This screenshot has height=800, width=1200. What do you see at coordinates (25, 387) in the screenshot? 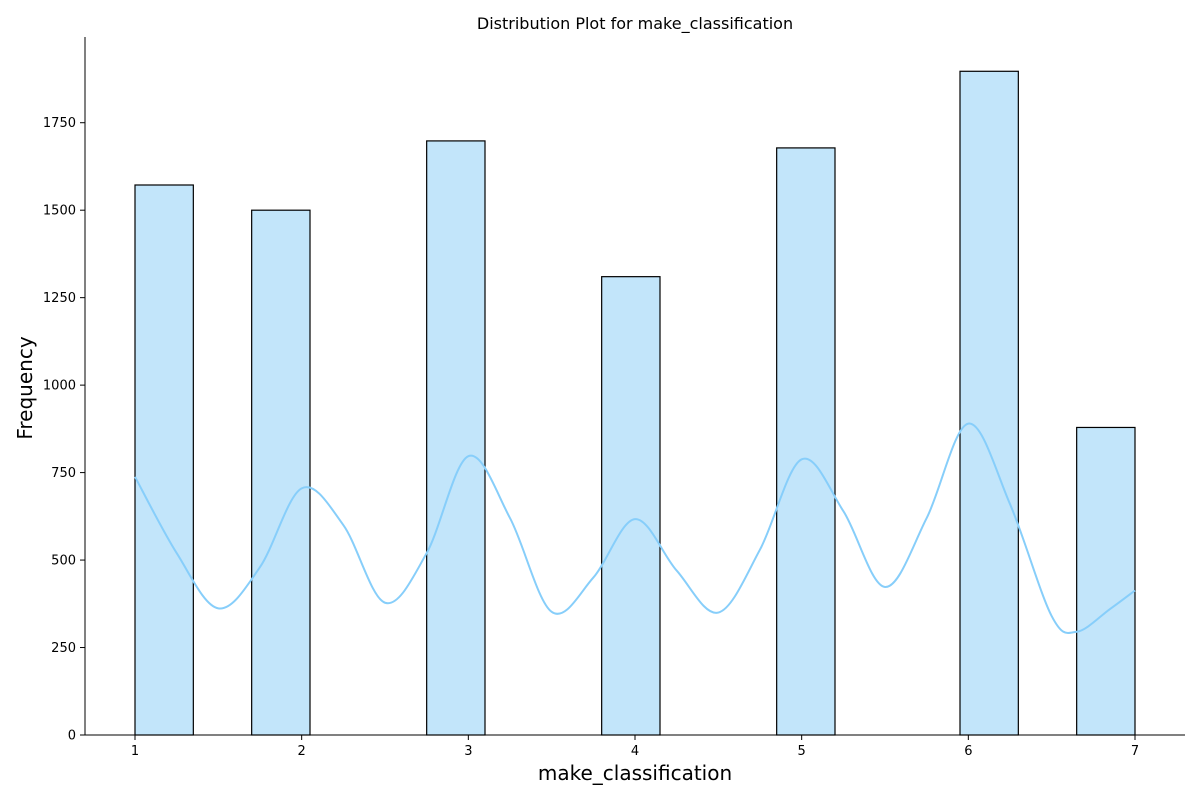
I see `y-axis-label: Frequency` at bounding box center [25, 387].